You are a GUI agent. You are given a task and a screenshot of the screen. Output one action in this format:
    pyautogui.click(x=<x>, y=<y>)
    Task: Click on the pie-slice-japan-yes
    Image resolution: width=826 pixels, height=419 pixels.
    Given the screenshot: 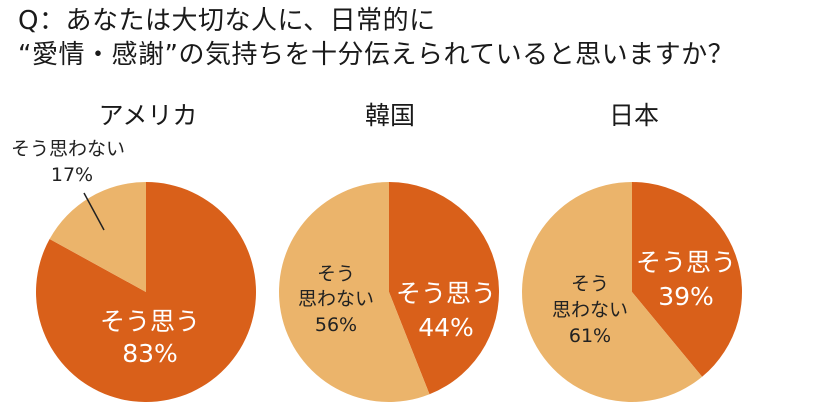 What is the action you would take?
    pyautogui.click(x=687, y=279)
    